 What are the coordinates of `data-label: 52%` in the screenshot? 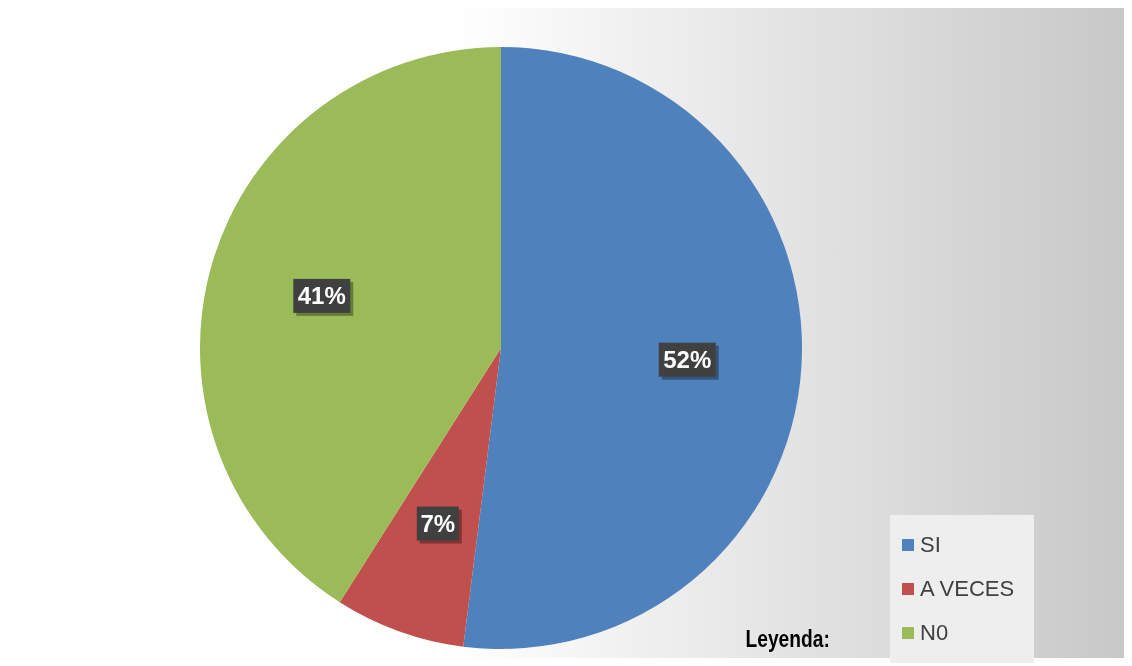 It's located at (687, 360).